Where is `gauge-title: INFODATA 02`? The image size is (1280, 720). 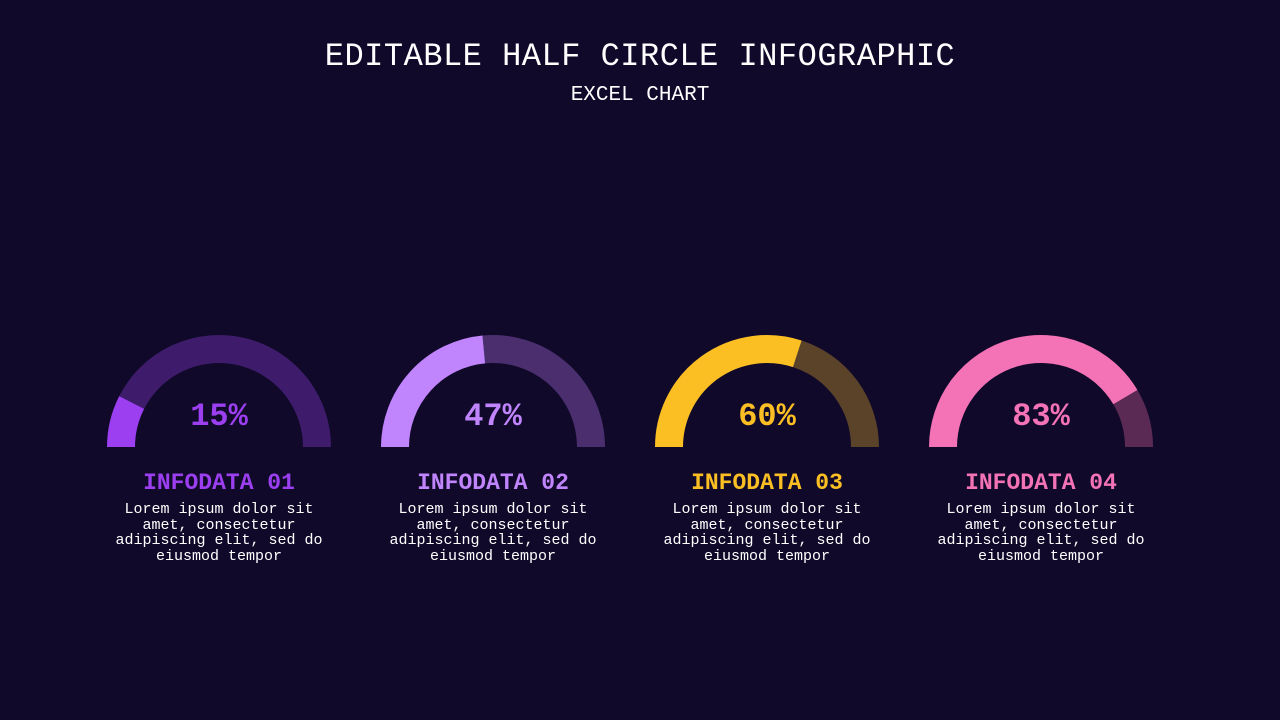 gauge-title: INFODATA 02 is located at coordinates (493, 483).